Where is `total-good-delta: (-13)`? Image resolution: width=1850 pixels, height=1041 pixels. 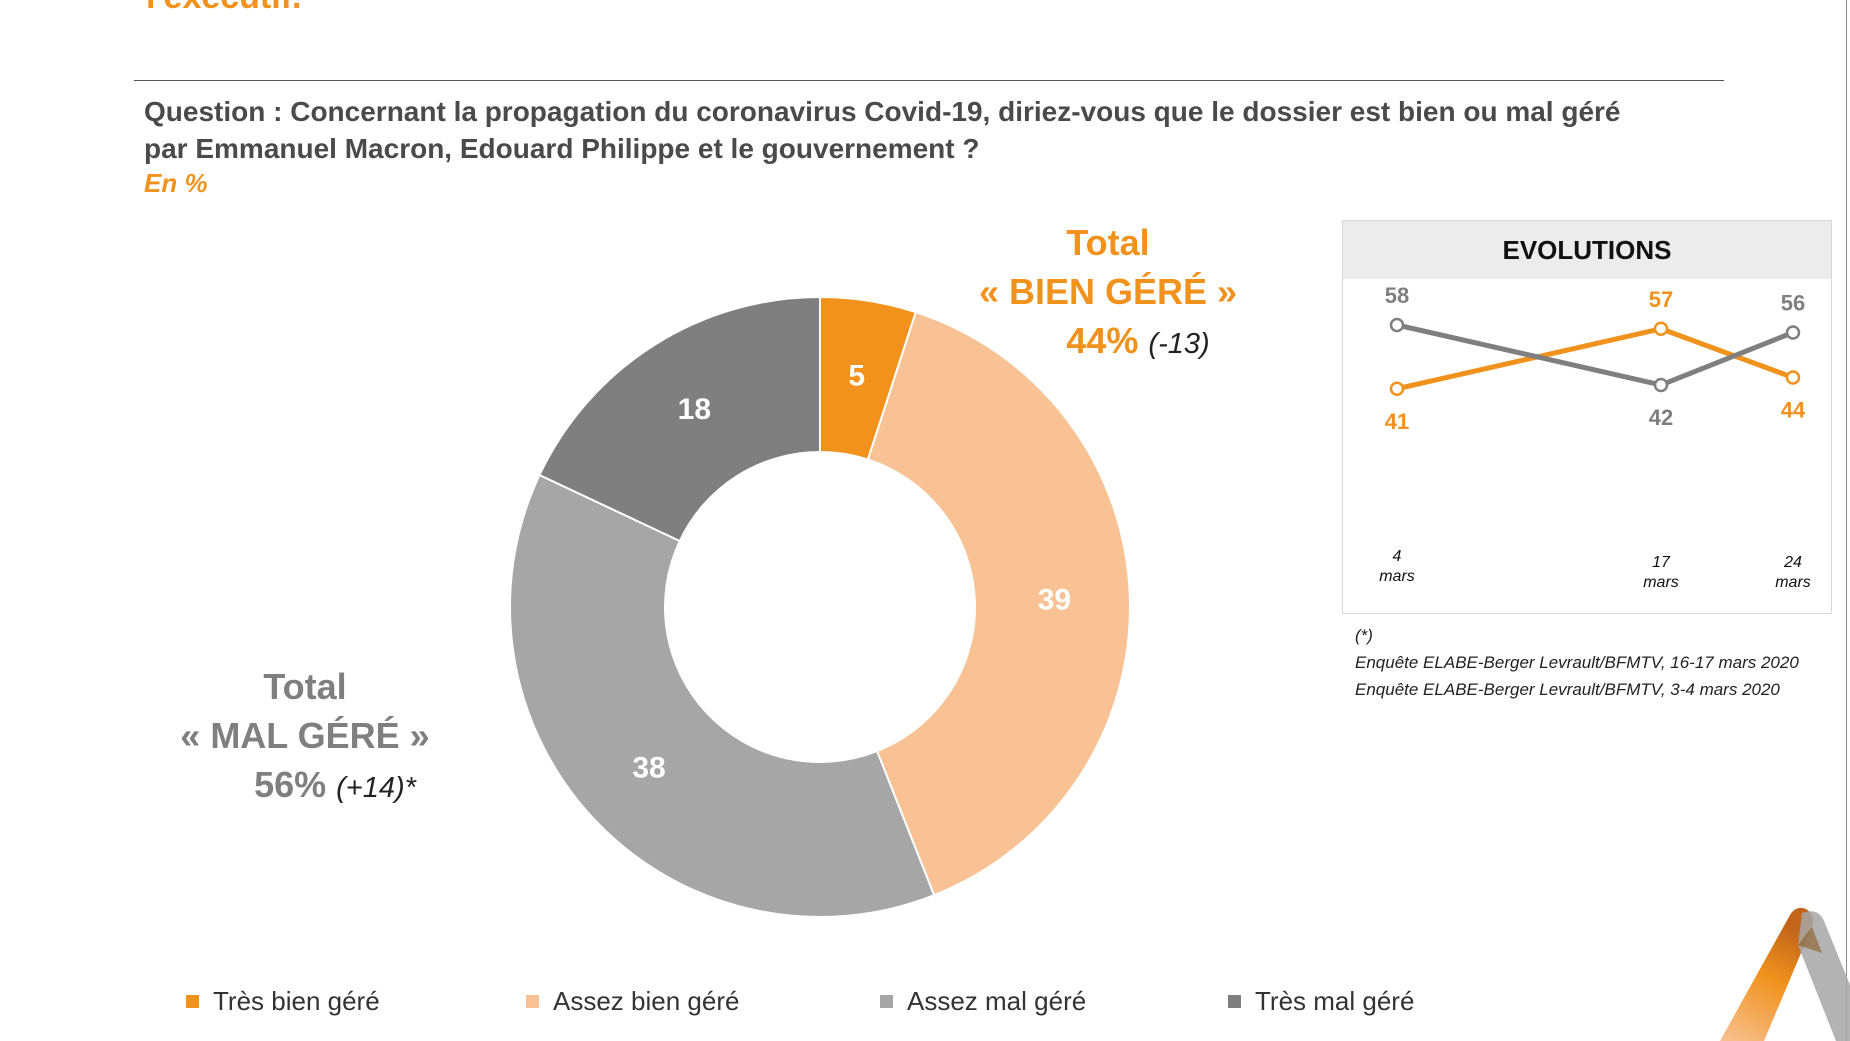 total-good-delta: (-13) is located at coordinates (1179, 344).